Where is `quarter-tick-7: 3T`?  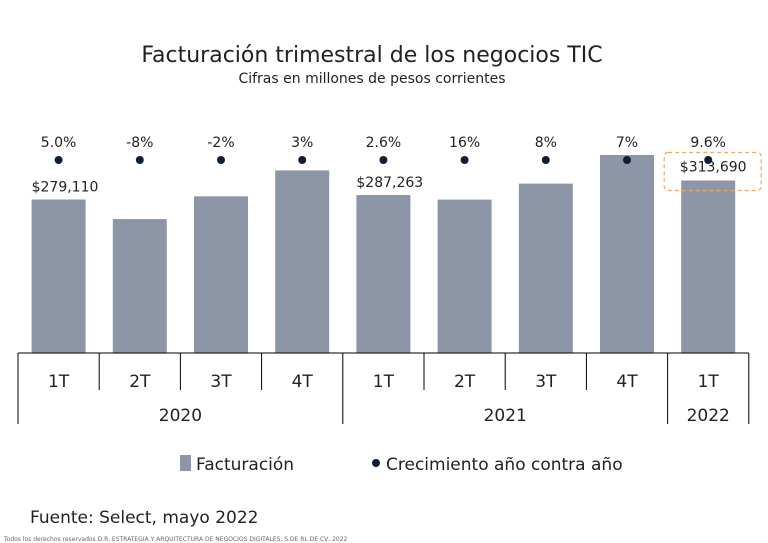
quarter-tick-7: 3T is located at coordinates (546, 382).